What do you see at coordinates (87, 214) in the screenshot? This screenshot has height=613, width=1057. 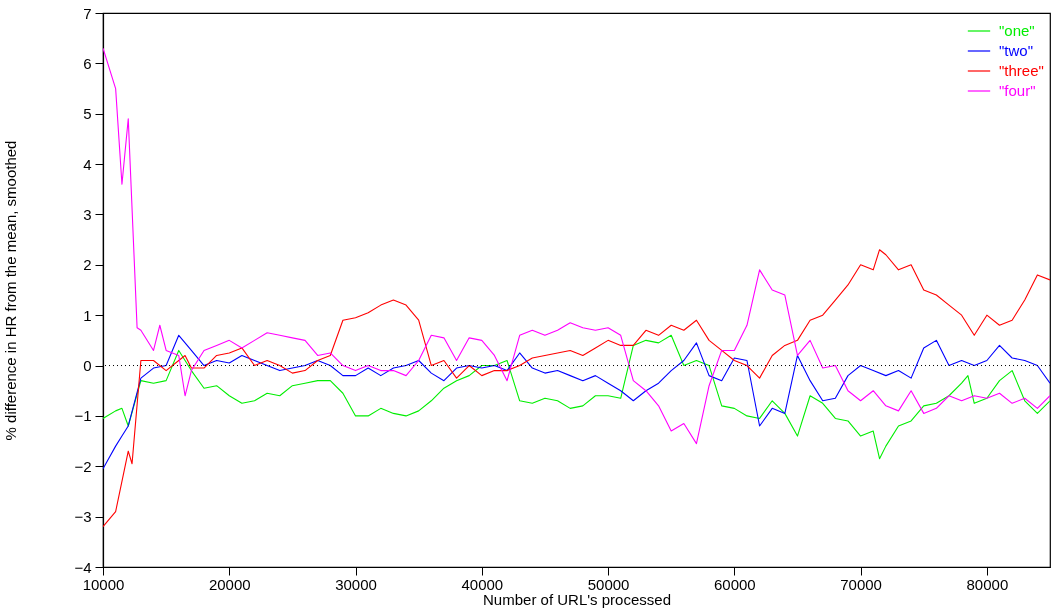 I see `y-tick-label: 3` at bounding box center [87, 214].